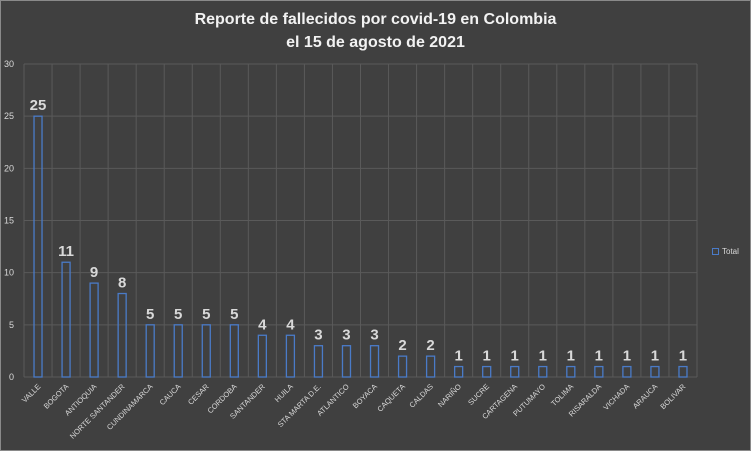 Image resolution: width=751 pixels, height=451 pixels. I want to click on legend: Total, so click(725, 251).